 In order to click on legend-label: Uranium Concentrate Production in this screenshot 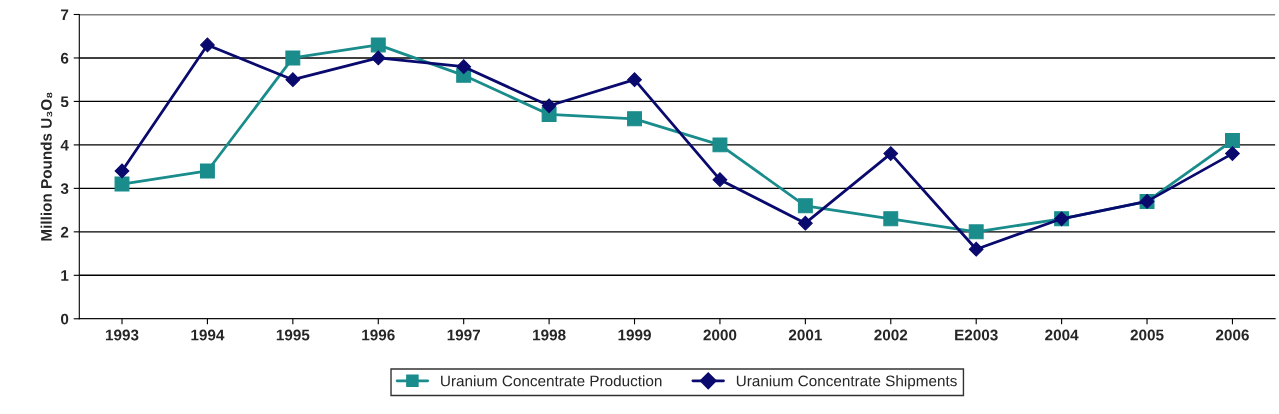, I will do `click(551, 381)`.